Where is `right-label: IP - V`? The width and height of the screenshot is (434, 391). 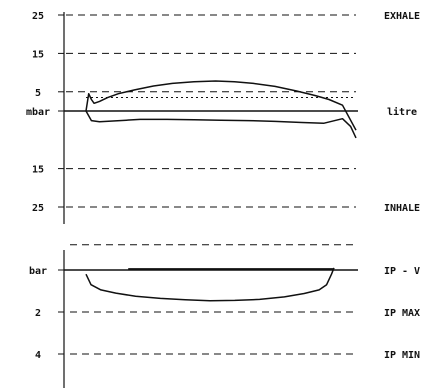
right-label: IP - V is located at coordinates (402, 271).